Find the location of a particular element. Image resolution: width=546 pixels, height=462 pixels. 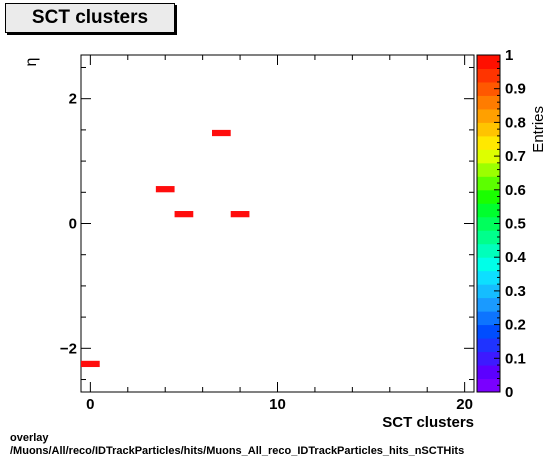

chart-title-box: SCT clusters is located at coordinates (90, 18).